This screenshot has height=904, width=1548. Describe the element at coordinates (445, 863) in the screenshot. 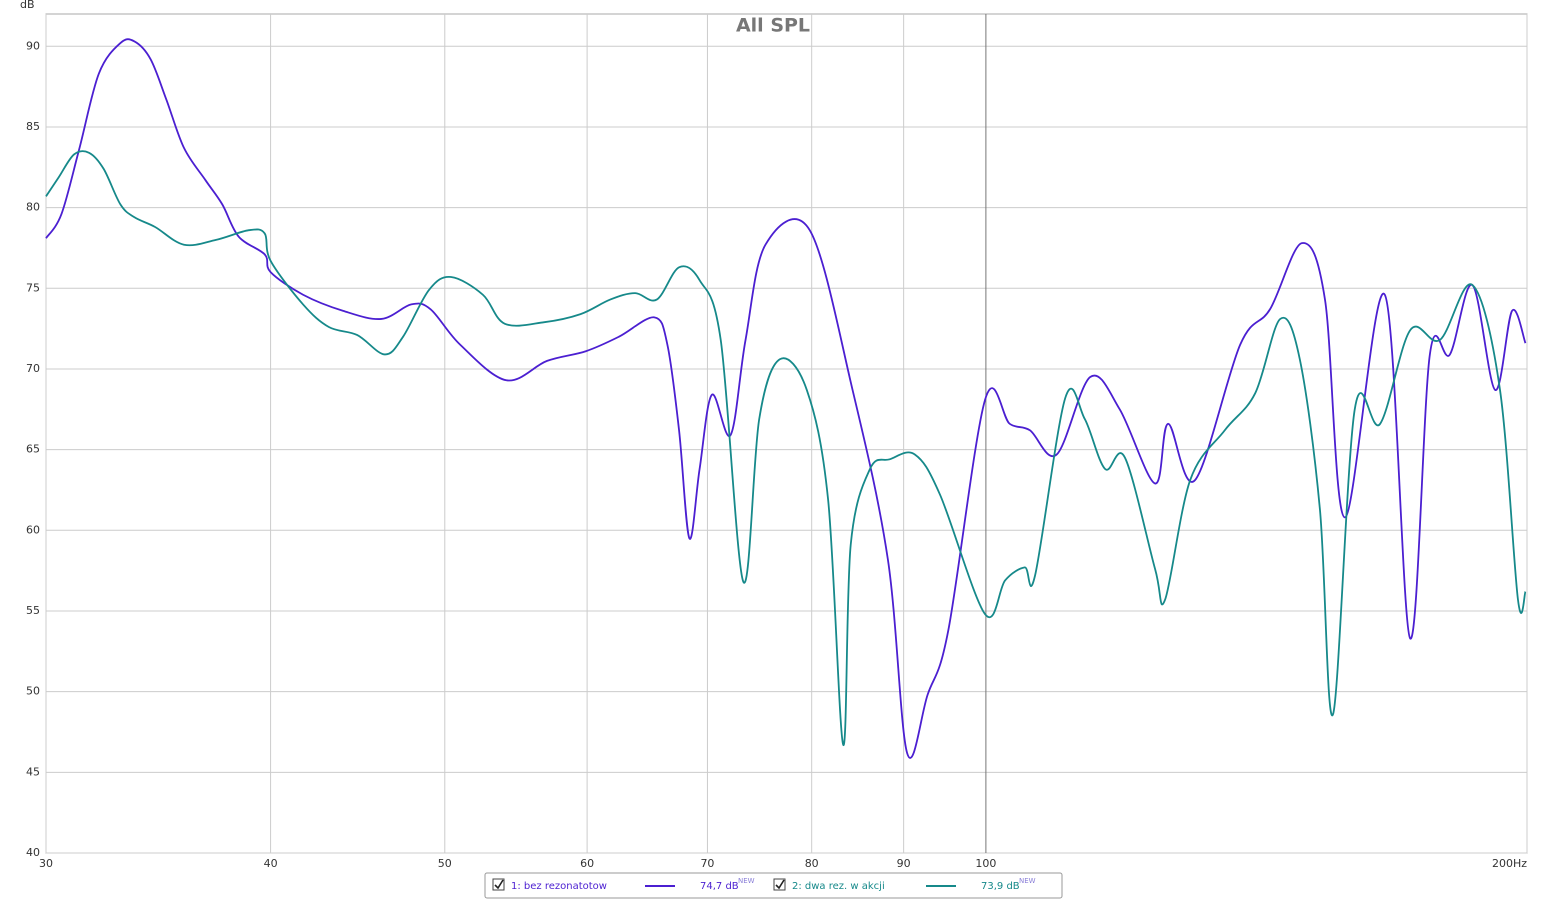

I see `x-tick-label: 50` at that location.